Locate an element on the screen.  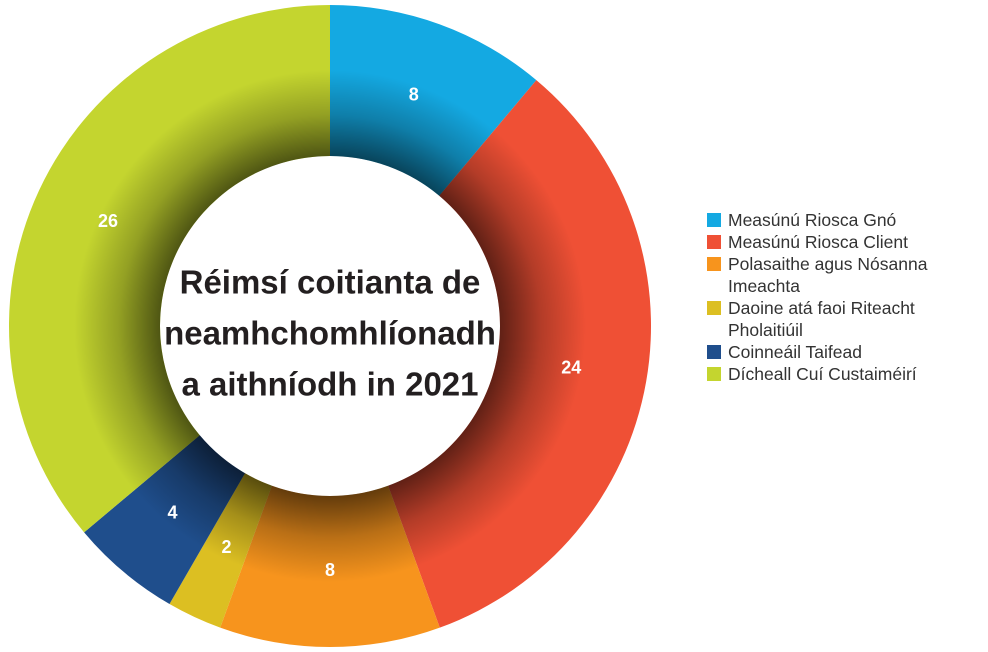
legend-item: Daoine atá faoi Riteacht Pholaitiúil is located at coordinates (846, 319).